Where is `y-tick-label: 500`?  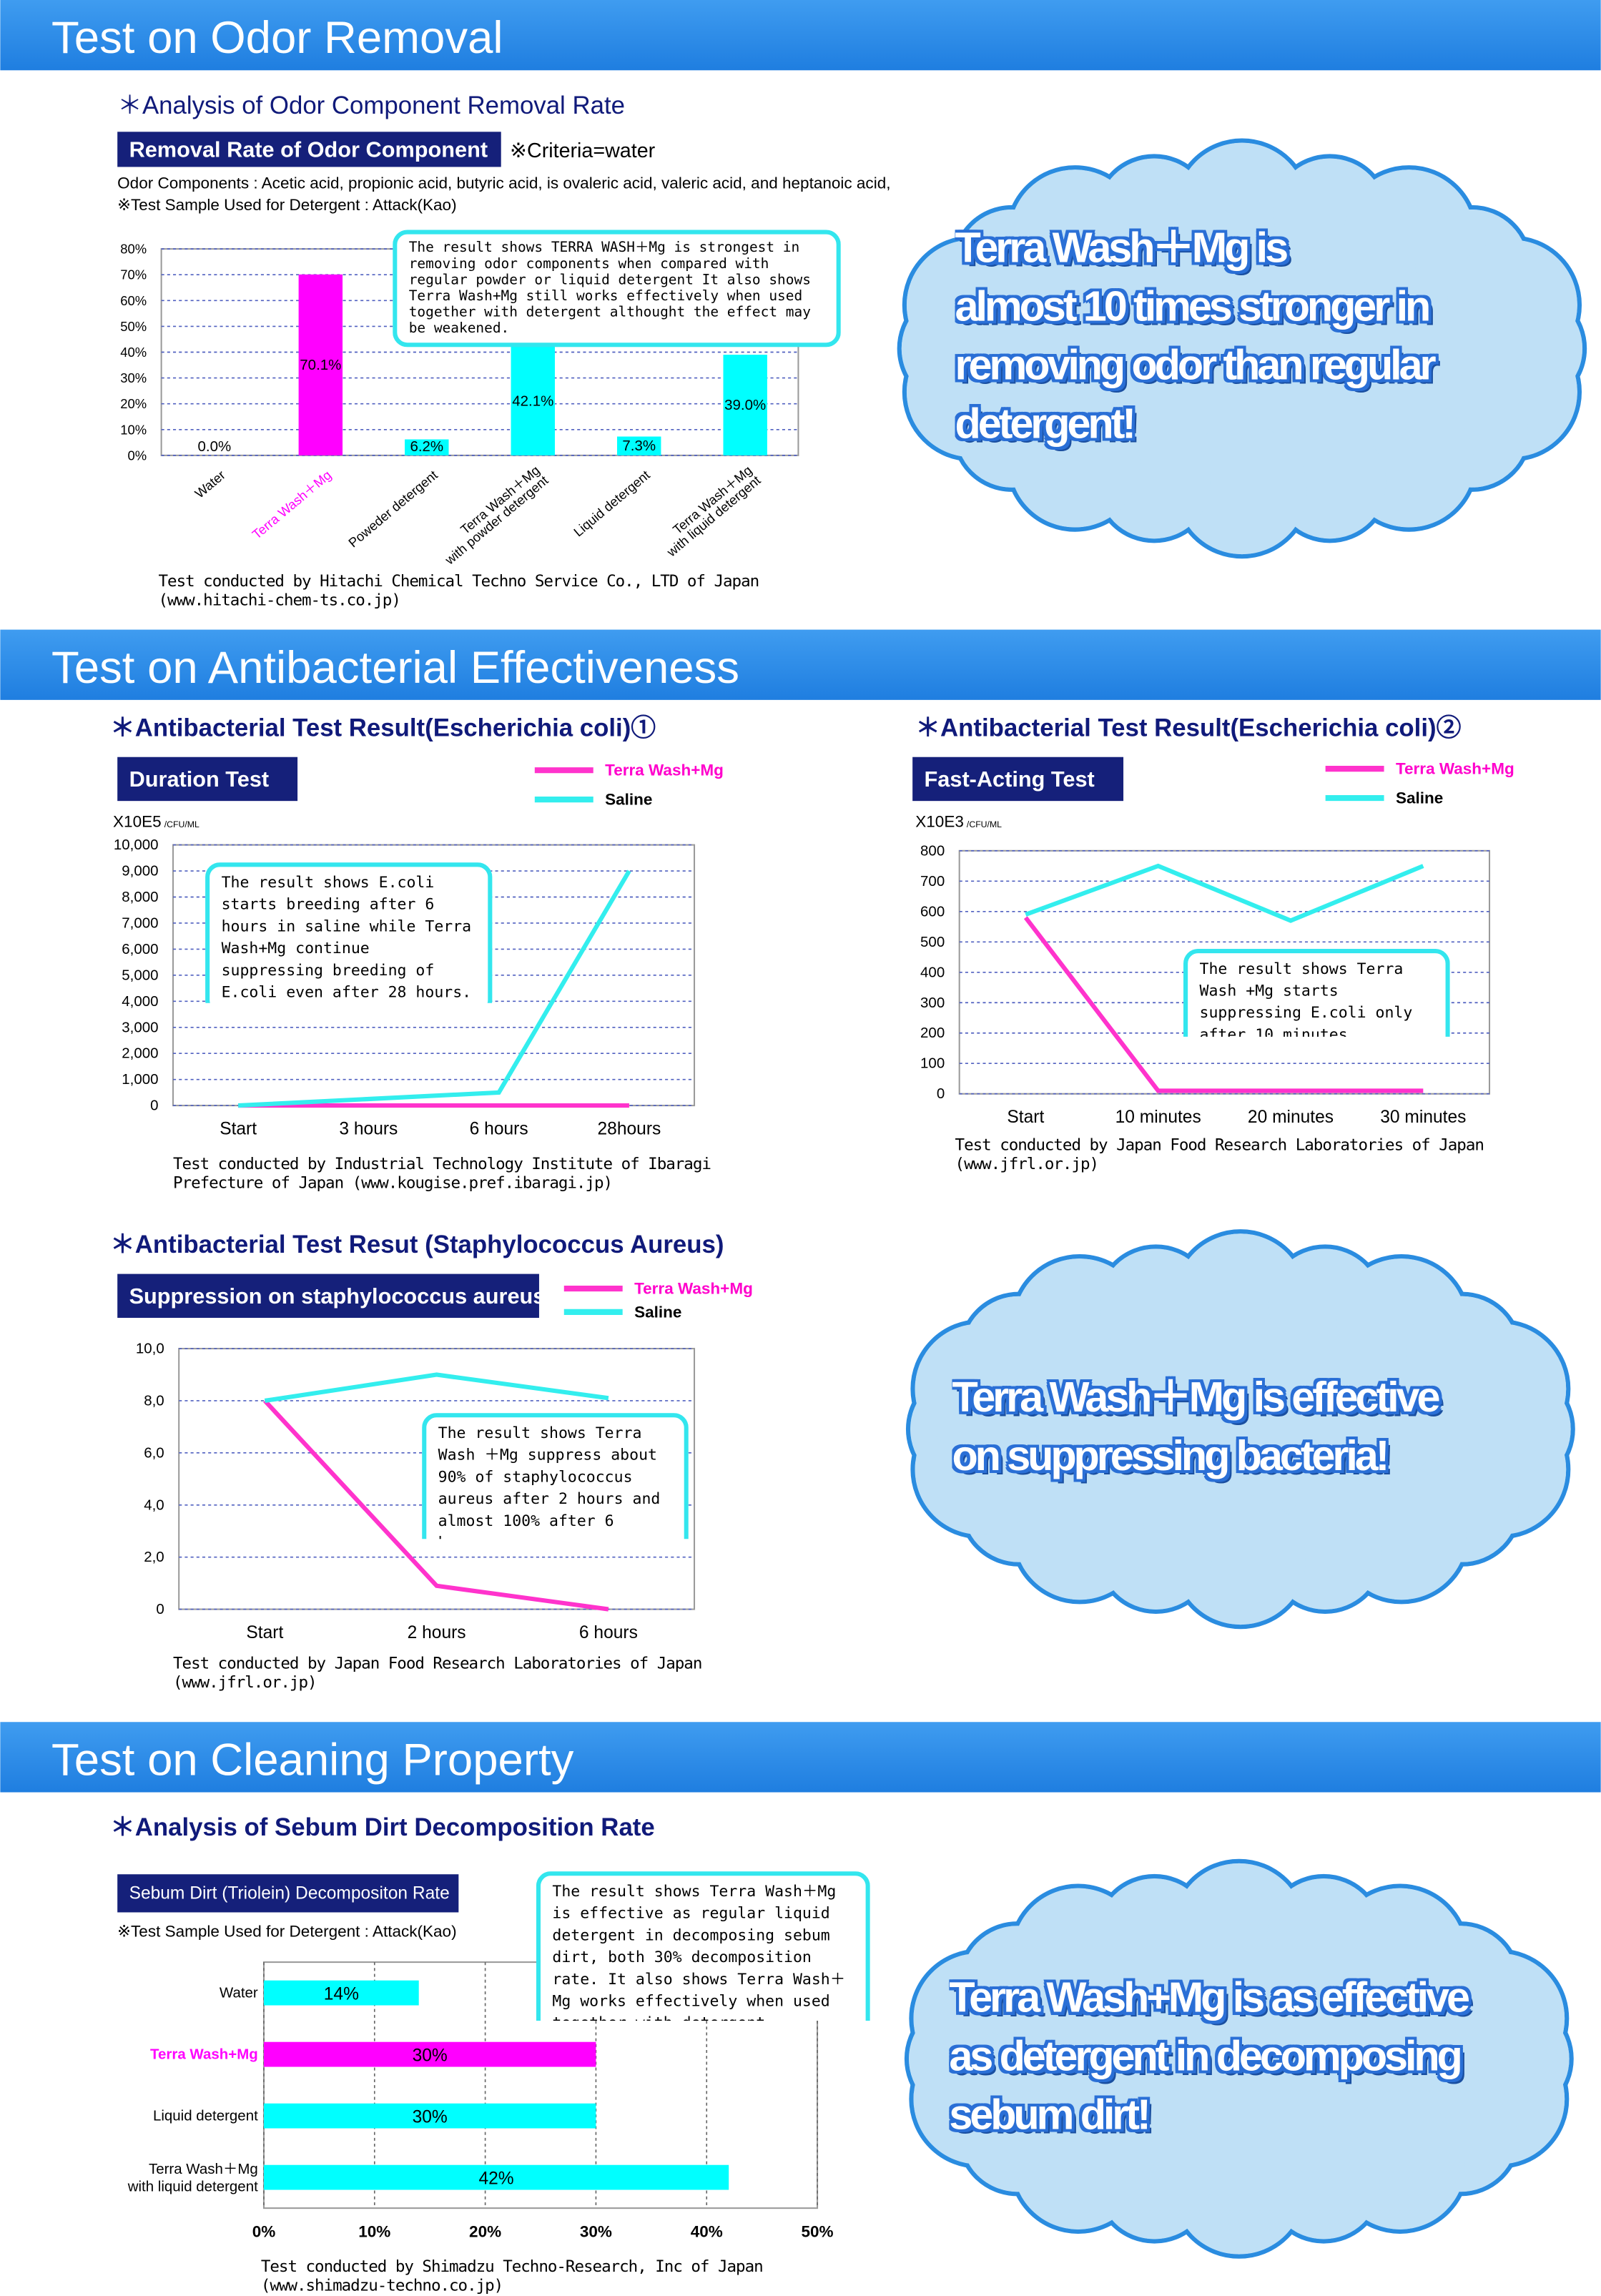 y-tick-label: 500 is located at coordinates (933, 942).